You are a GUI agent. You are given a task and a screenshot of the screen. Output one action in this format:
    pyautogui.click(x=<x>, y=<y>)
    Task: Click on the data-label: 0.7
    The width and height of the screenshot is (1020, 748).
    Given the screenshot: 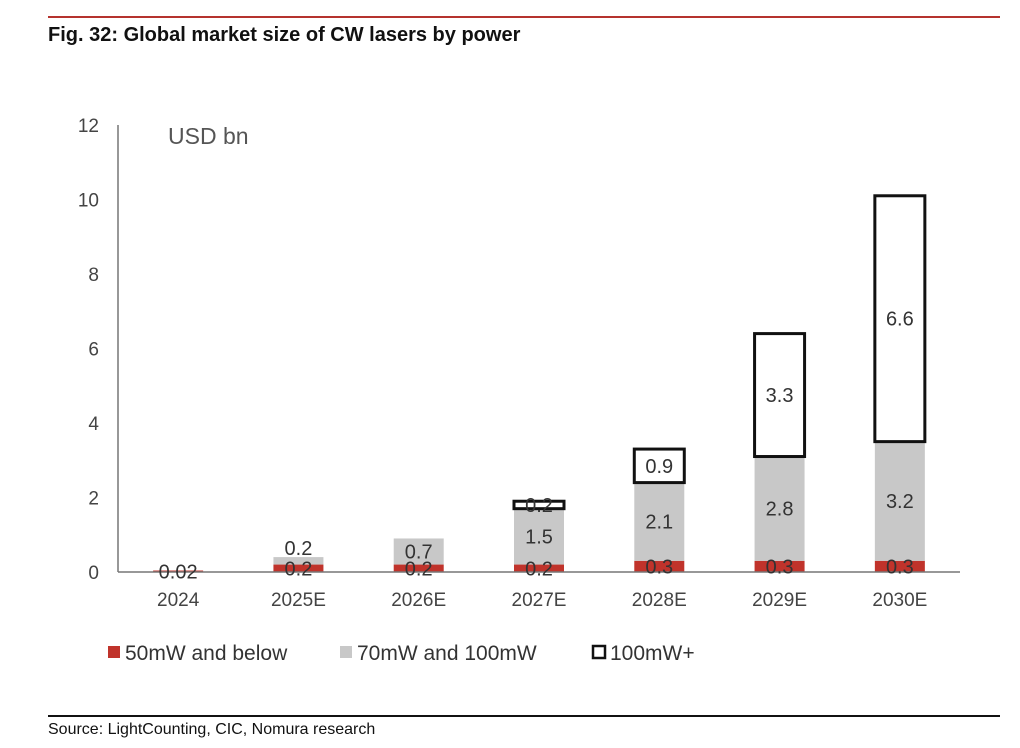 What is the action you would take?
    pyautogui.click(x=419, y=553)
    